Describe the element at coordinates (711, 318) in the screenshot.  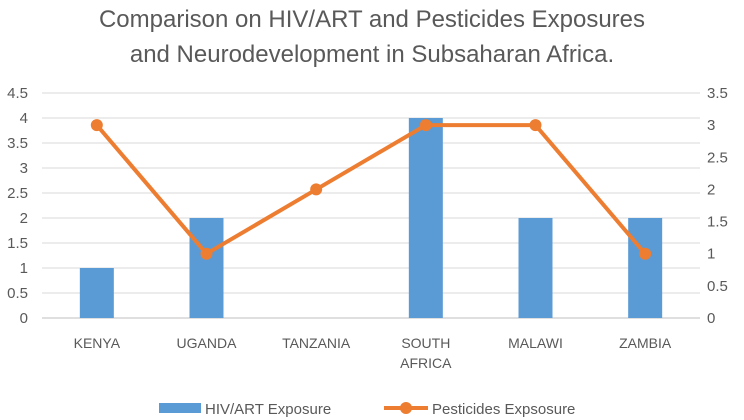
I see `right-tick-label: 0` at that location.